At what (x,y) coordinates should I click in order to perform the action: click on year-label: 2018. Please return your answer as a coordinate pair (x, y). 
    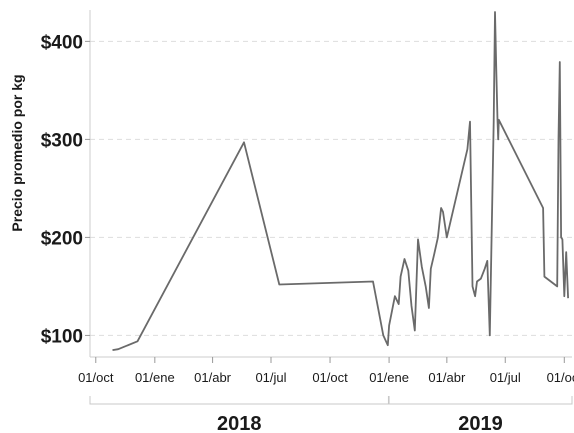
    Looking at the image, I should click on (239, 423).